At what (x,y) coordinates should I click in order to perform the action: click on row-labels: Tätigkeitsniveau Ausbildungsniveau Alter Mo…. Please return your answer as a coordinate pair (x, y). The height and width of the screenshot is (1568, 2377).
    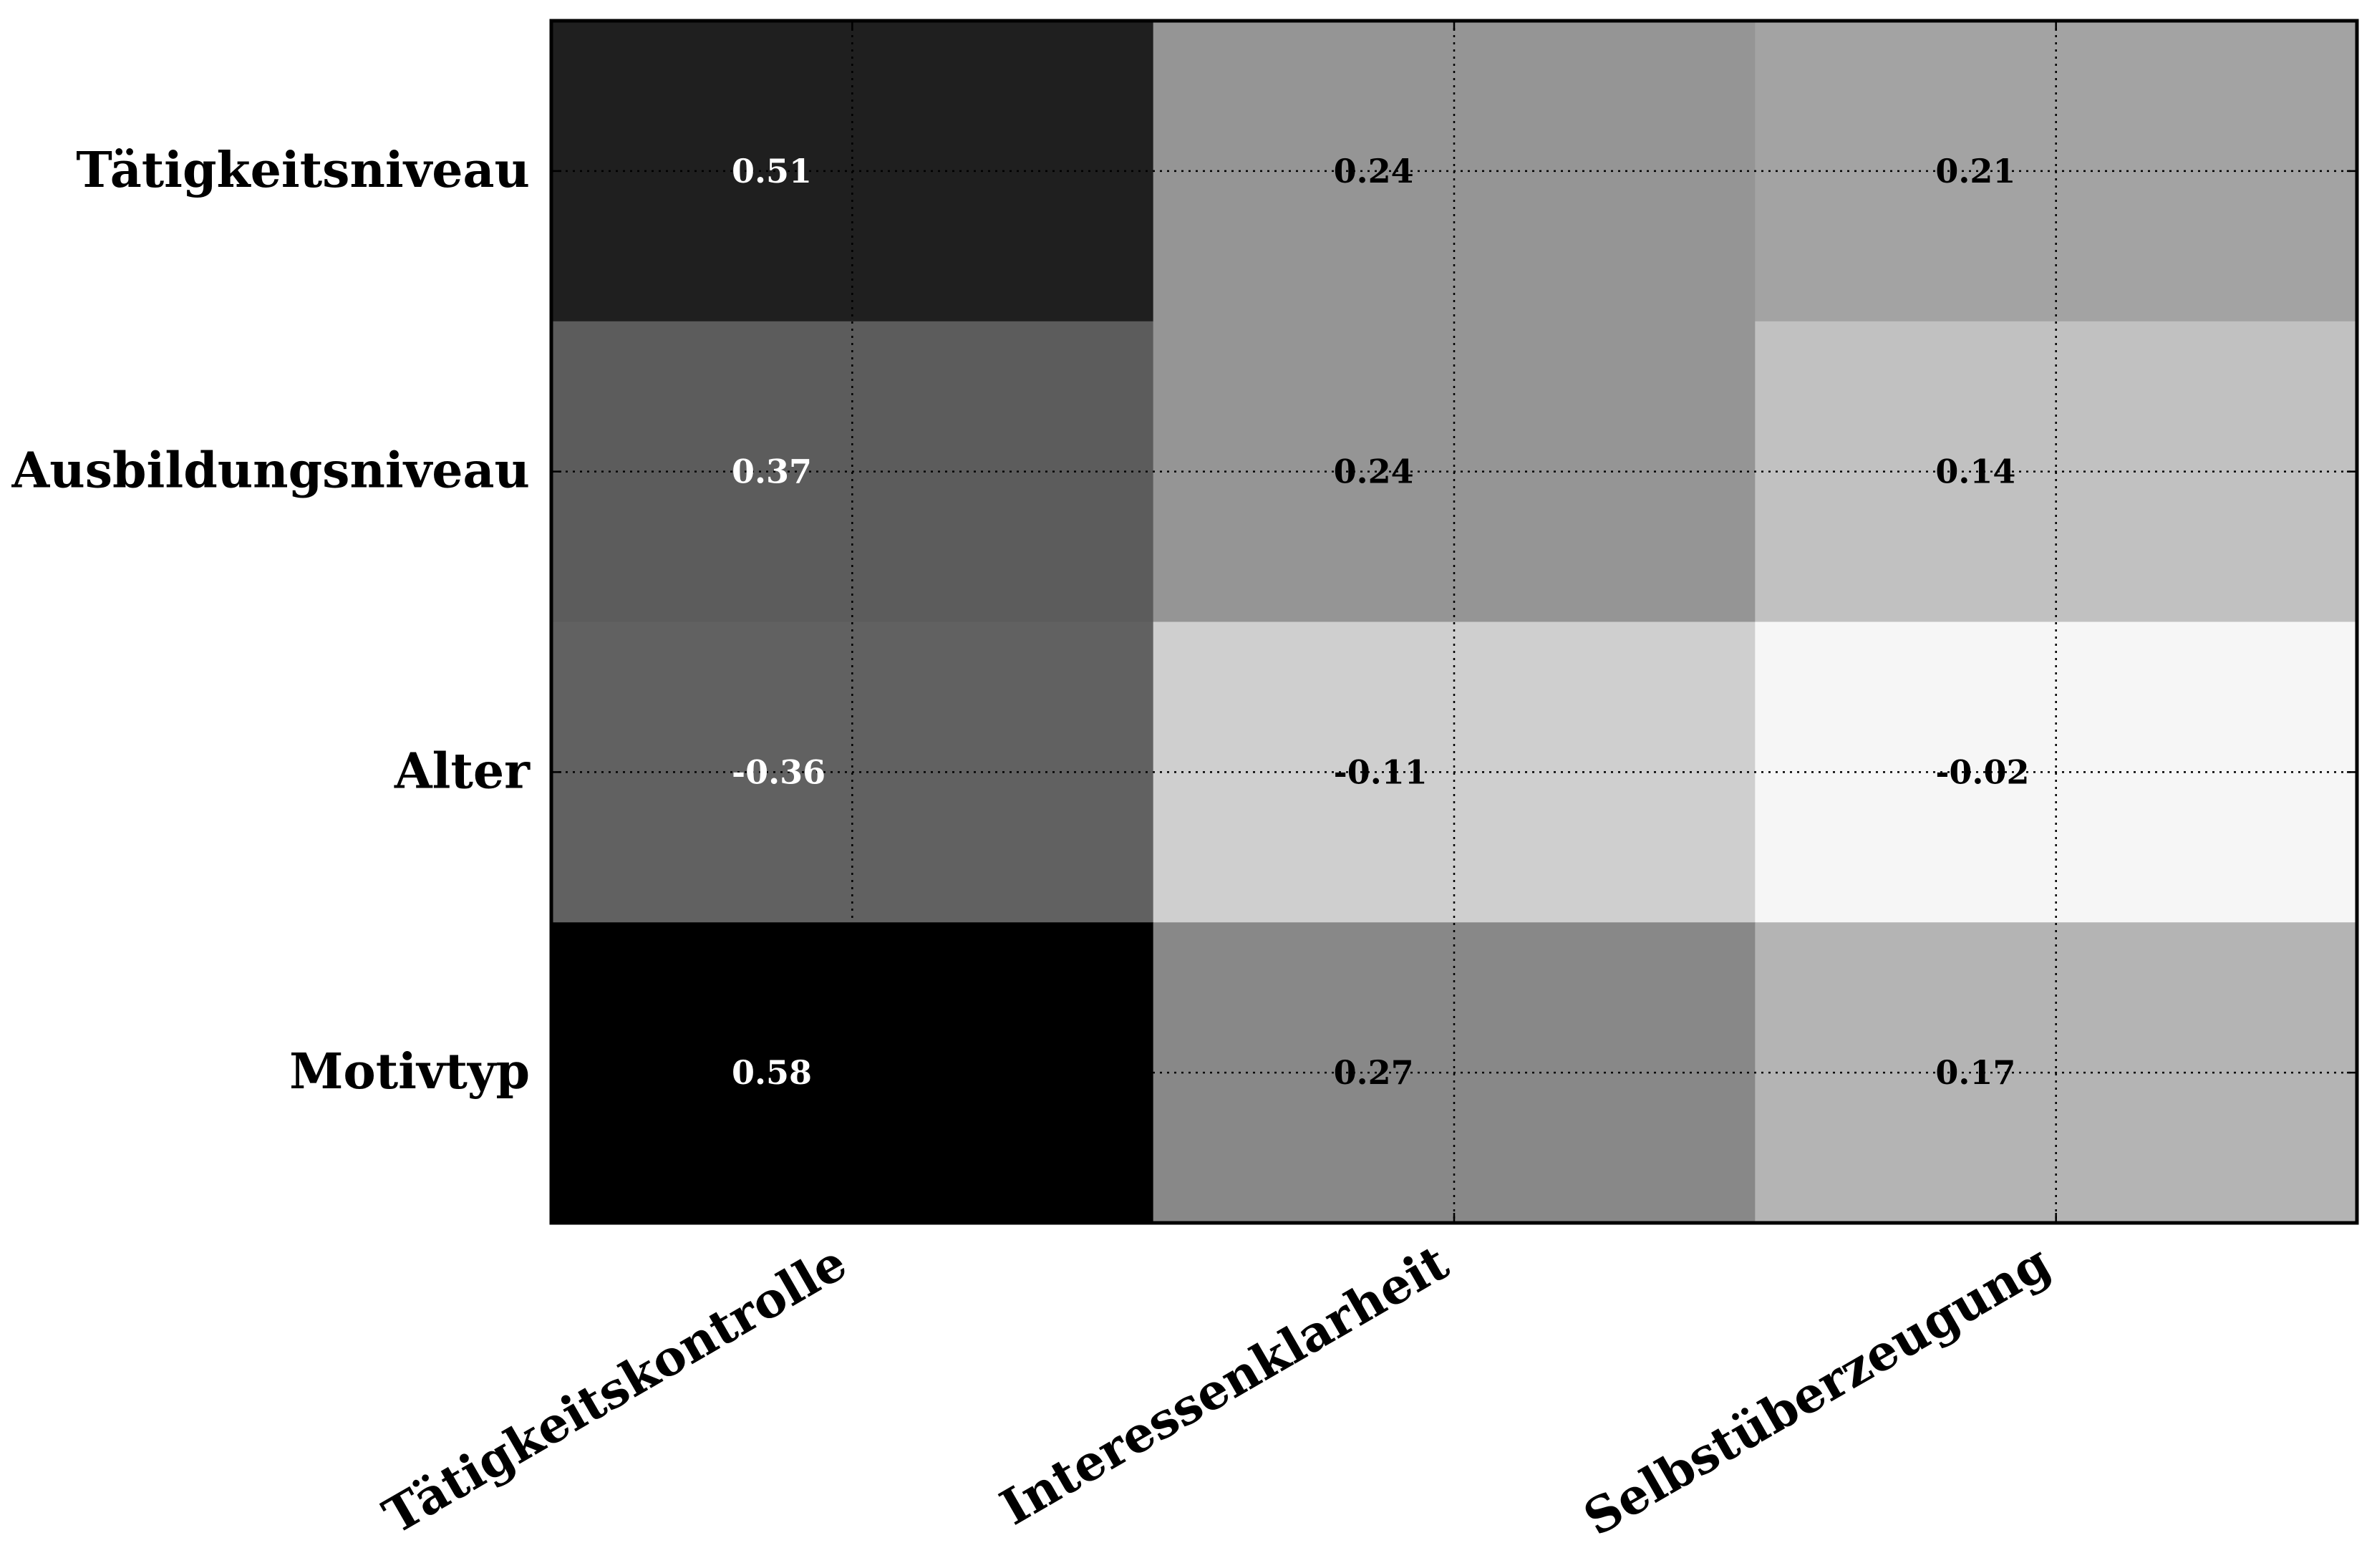
    Looking at the image, I should click on (271, 621).